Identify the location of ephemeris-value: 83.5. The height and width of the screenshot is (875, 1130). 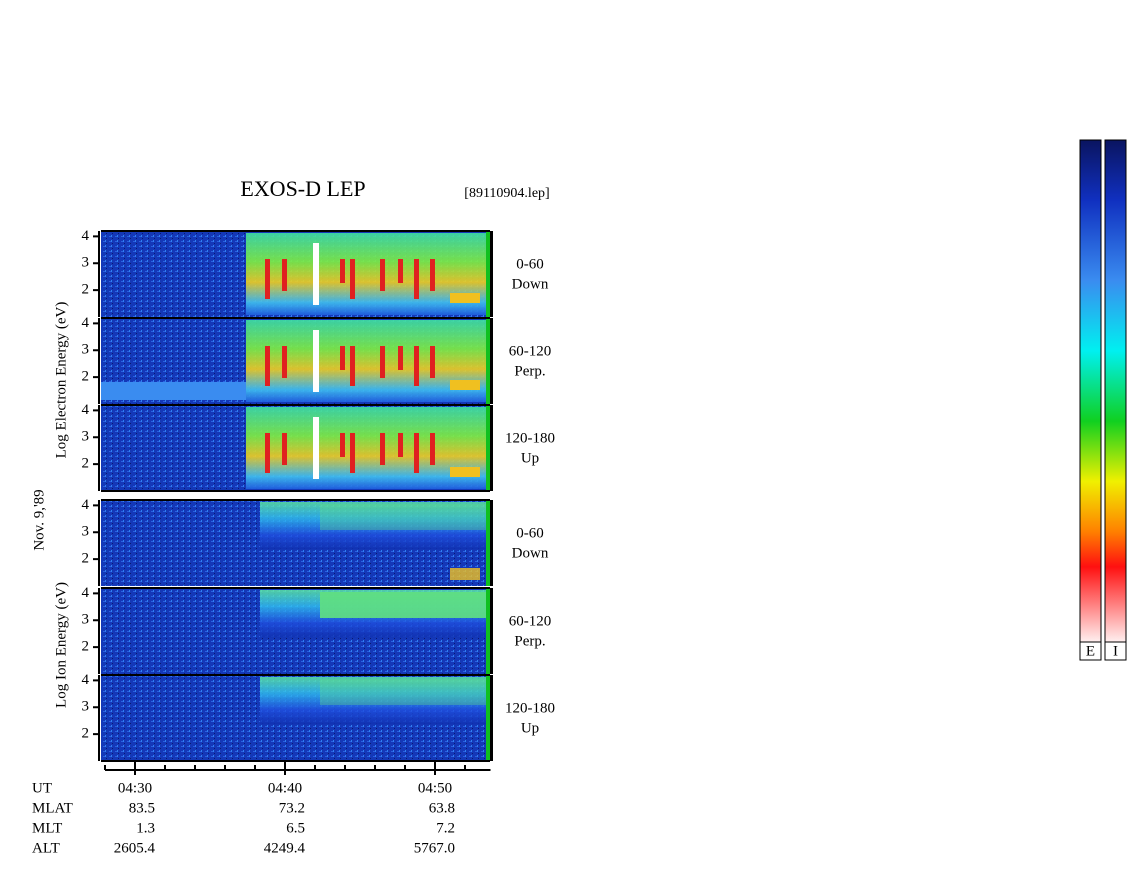
(142, 808).